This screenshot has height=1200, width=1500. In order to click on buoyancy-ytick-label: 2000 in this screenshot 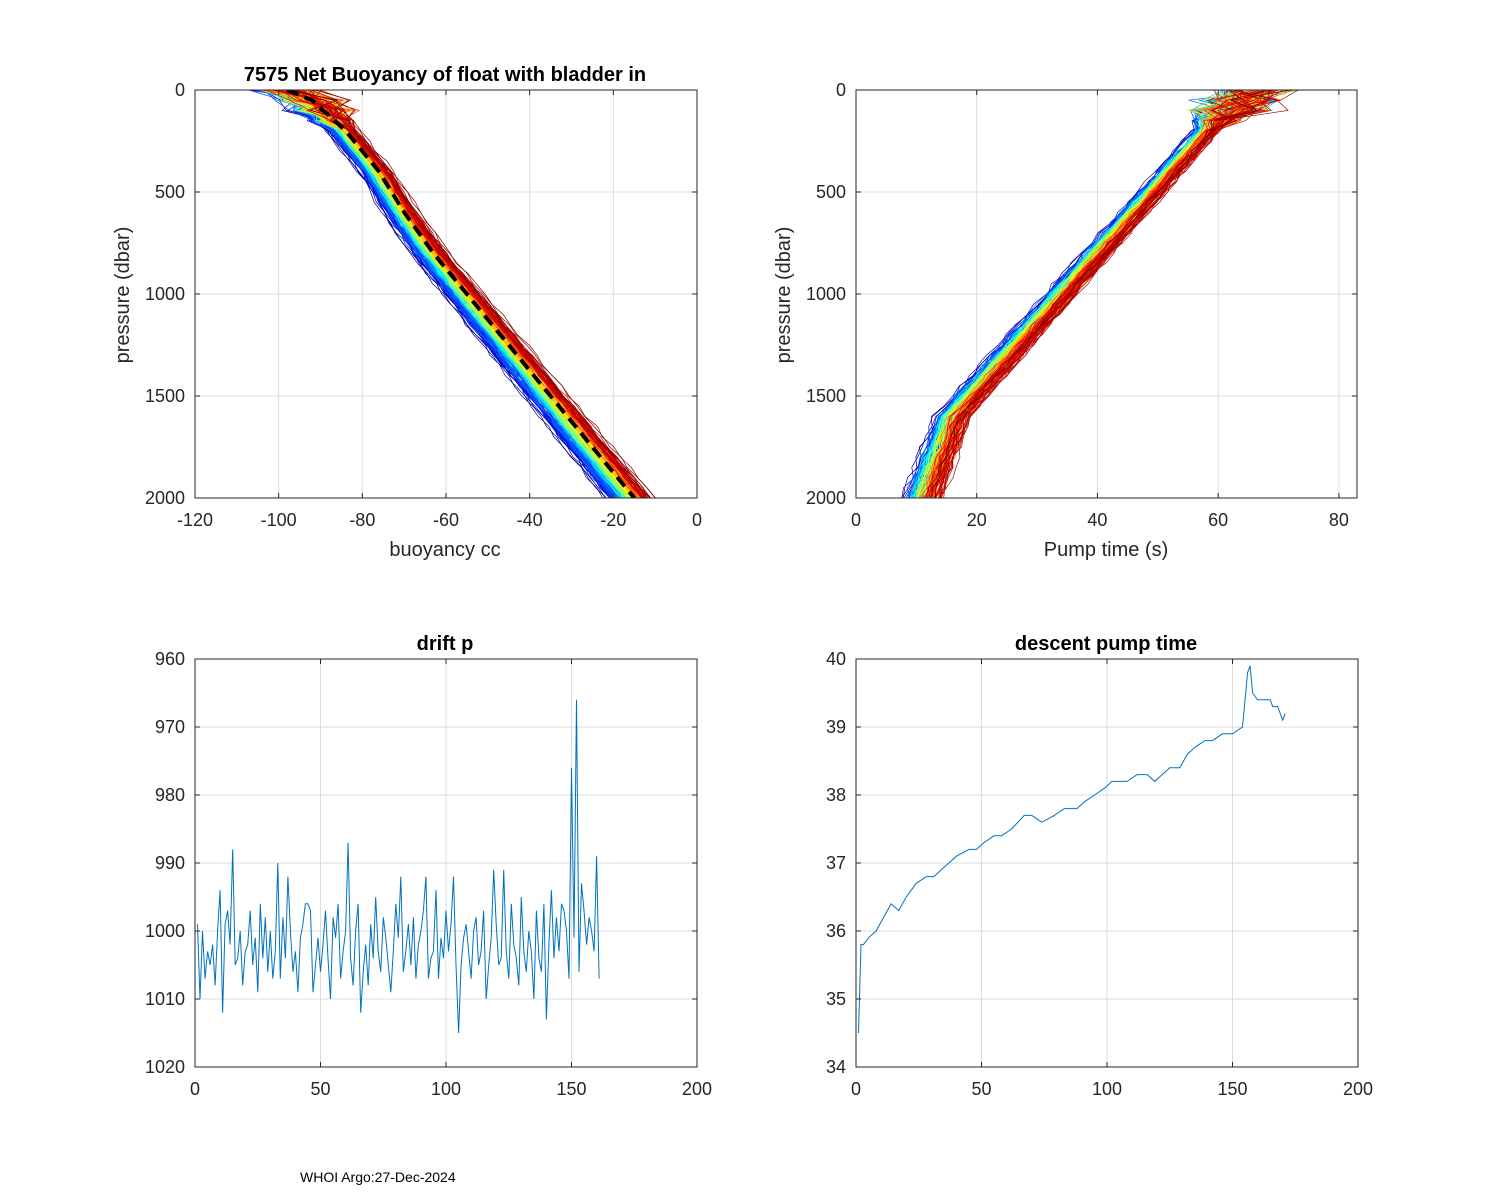, I will do `click(165, 498)`.